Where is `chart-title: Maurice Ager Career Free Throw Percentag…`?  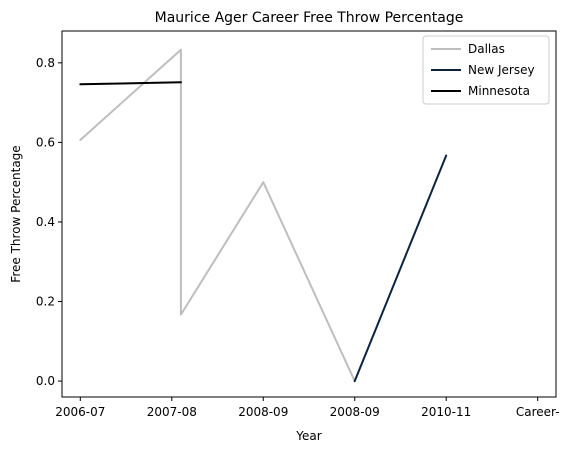
chart-title: Maurice Ager Career Free Throw Percentag… is located at coordinates (309, 18).